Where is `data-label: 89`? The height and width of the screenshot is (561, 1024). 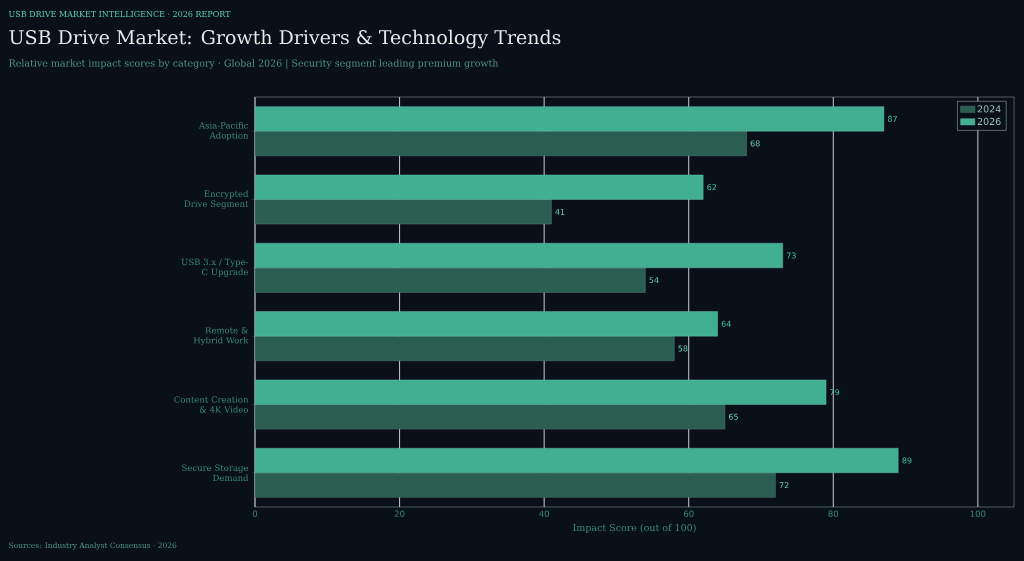
data-label: 89 is located at coordinates (907, 460).